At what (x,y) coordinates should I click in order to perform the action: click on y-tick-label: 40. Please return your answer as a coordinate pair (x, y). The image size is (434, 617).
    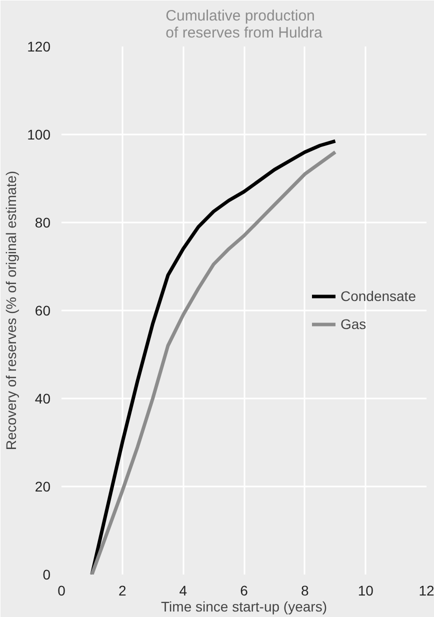
    Looking at the image, I should click on (42, 398).